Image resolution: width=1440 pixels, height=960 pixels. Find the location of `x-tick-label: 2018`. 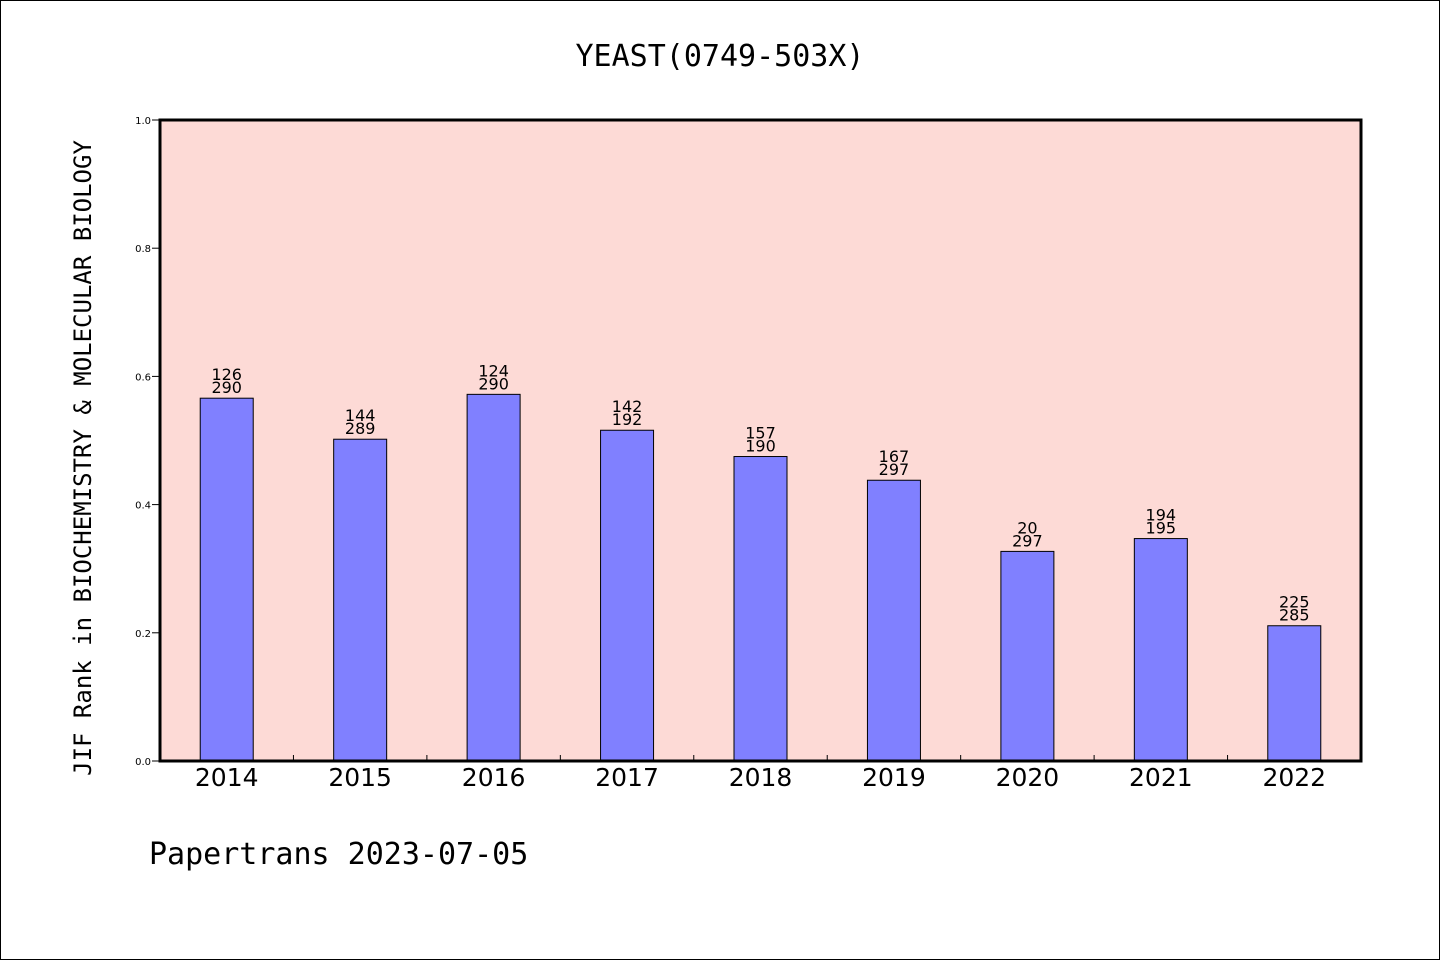

x-tick-label: 2018 is located at coordinates (761, 777).